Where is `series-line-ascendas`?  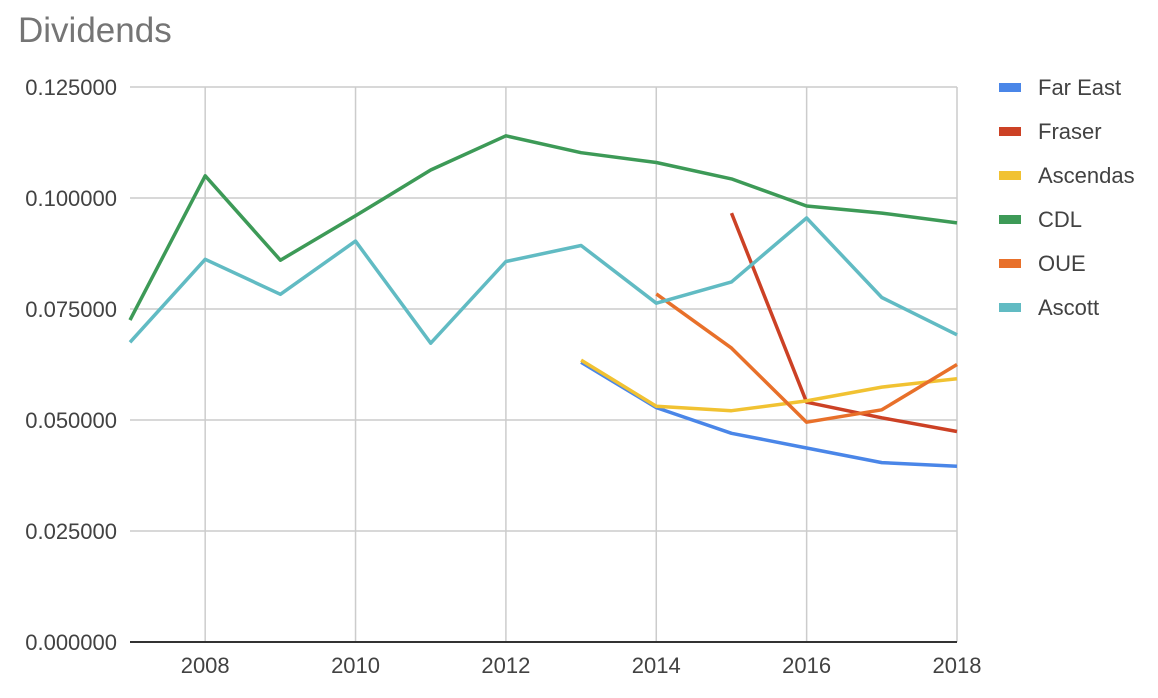
series-line-ascendas is located at coordinates (769, 385).